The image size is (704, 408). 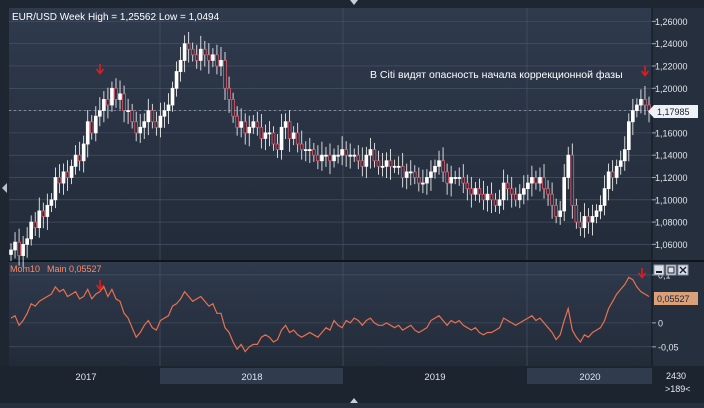 What do you see at coordinates (671, 22) in the screenshot?
I see `price-tick-label: 1,26000` at bounding box center [671, 22].